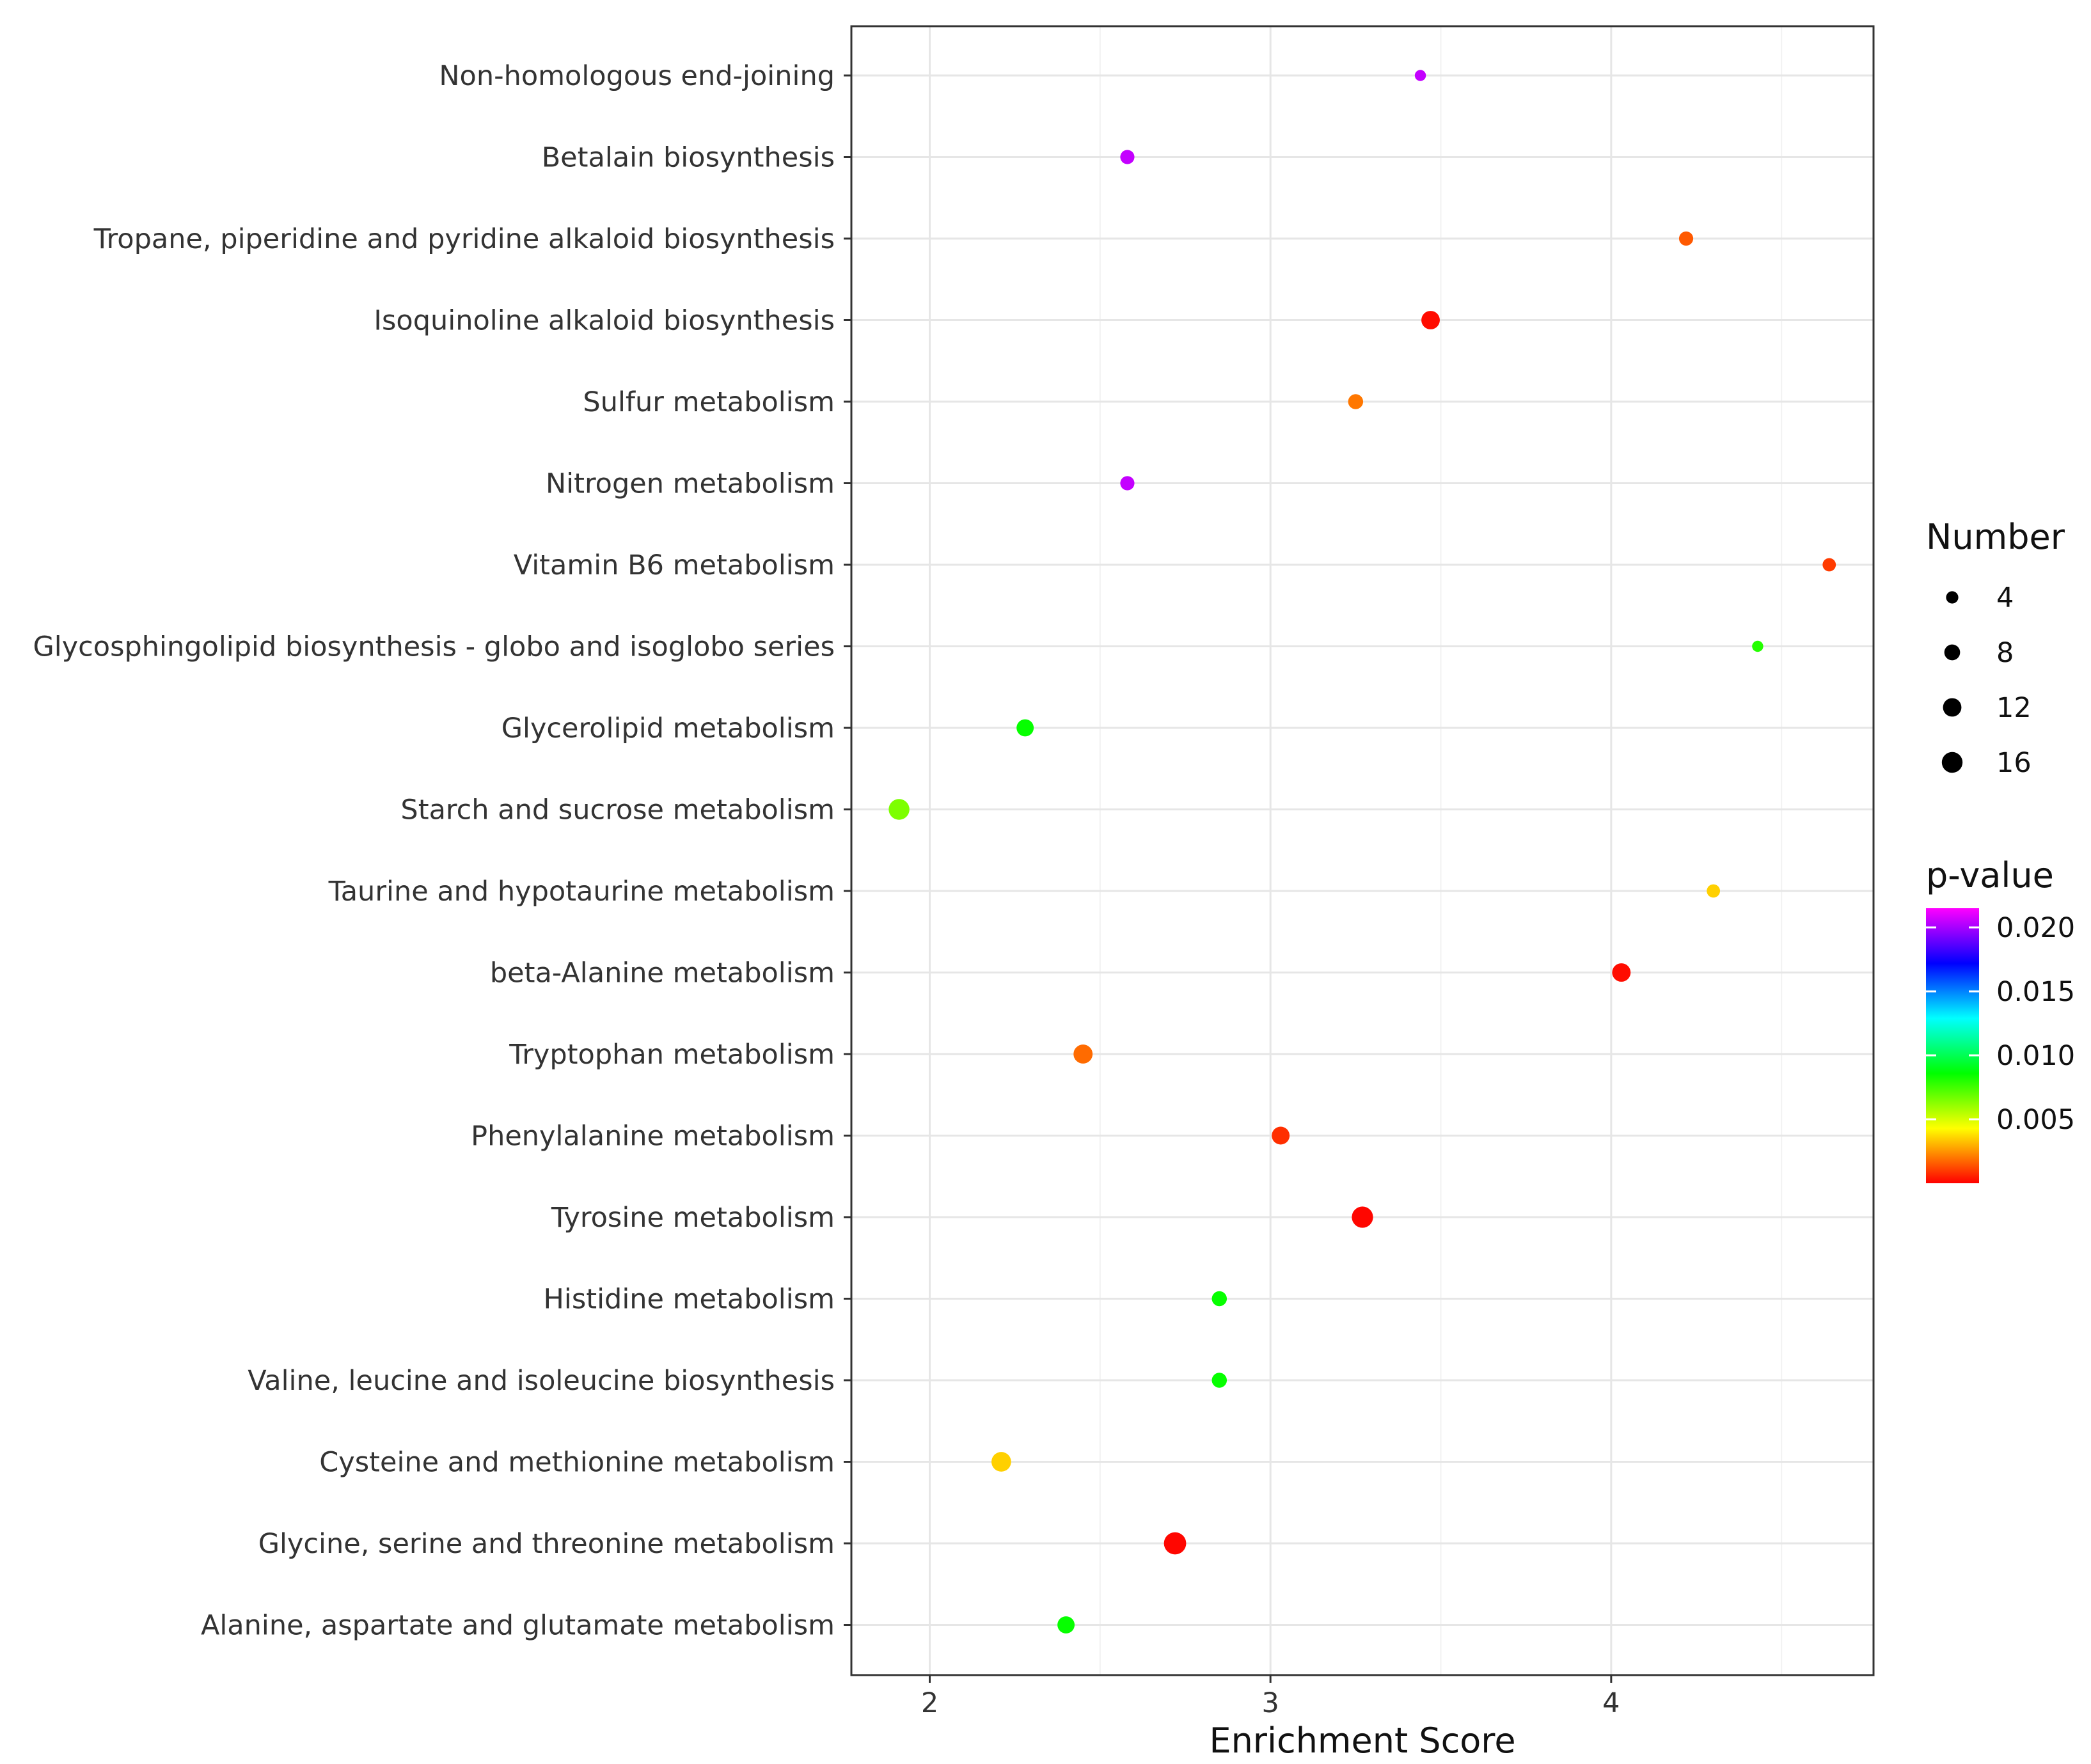  I want to click on color-legend-title: p-value, so click(1990, 875).